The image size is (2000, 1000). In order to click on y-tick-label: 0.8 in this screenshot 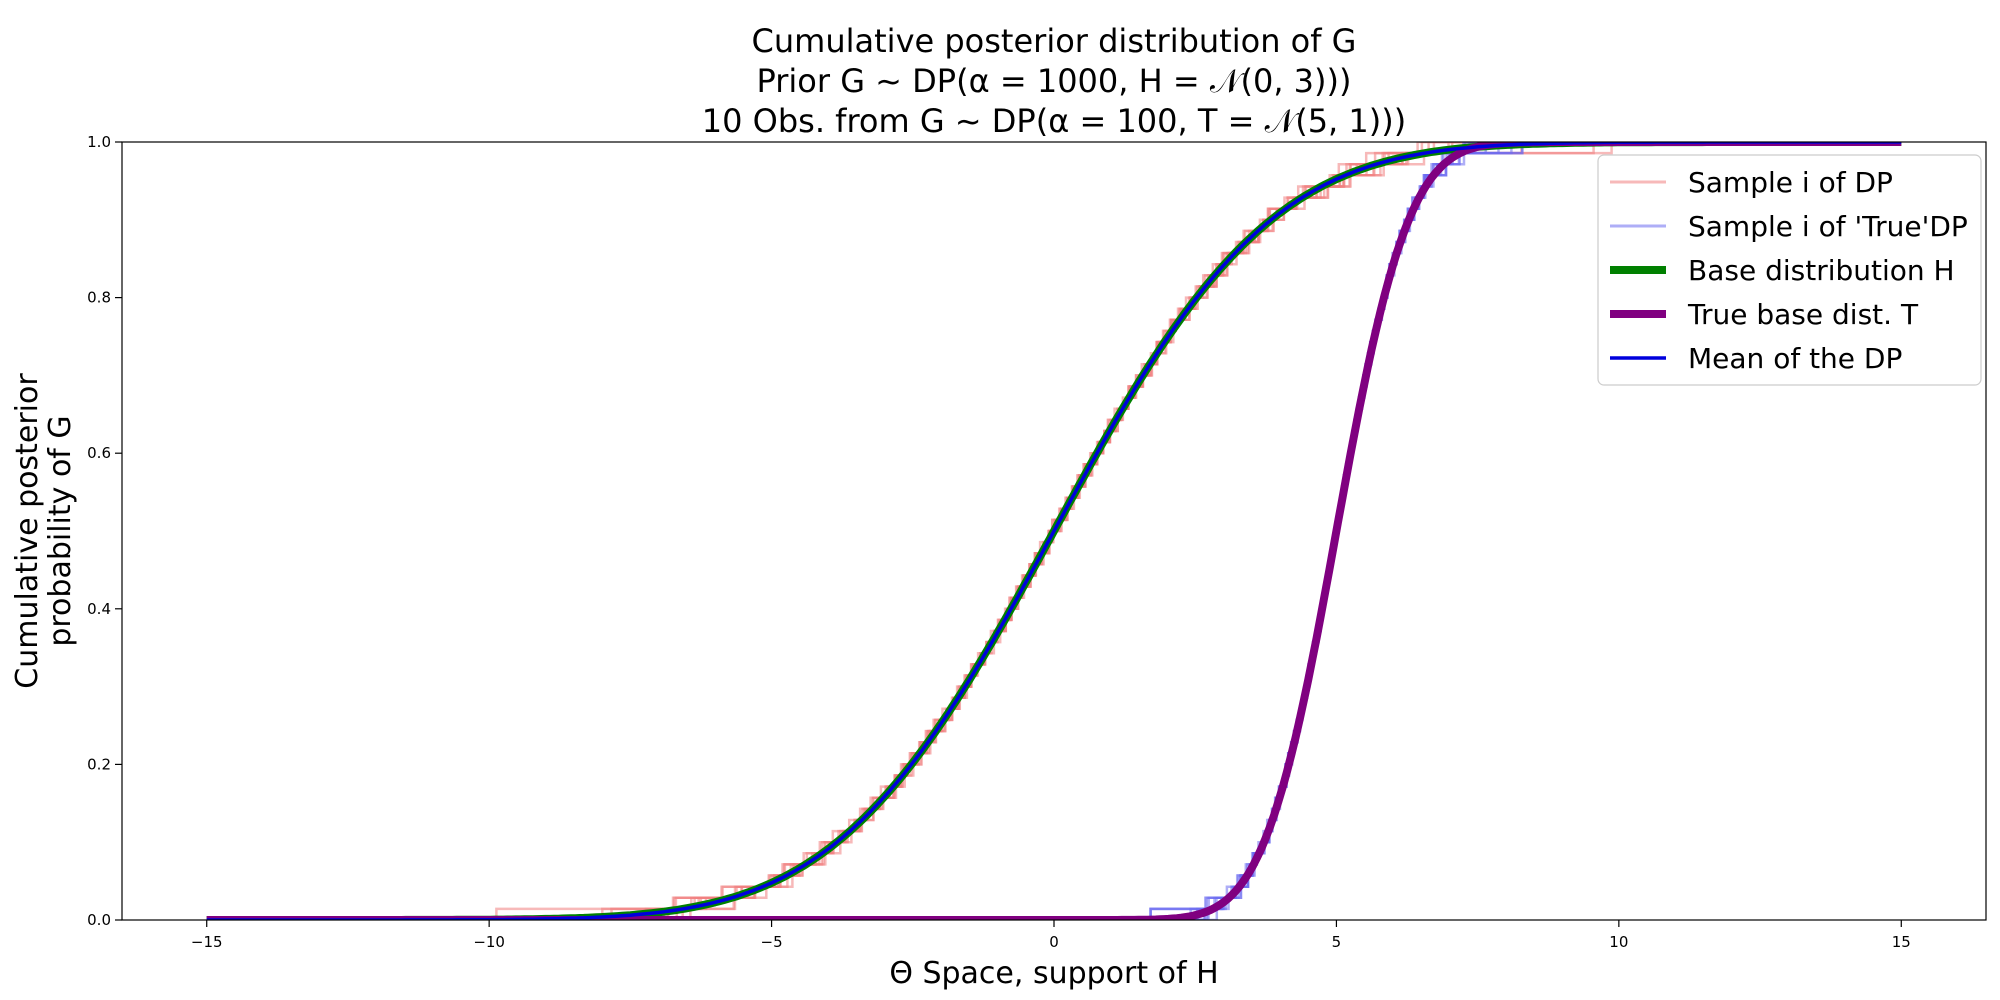, I will do `click(99, 298)`.